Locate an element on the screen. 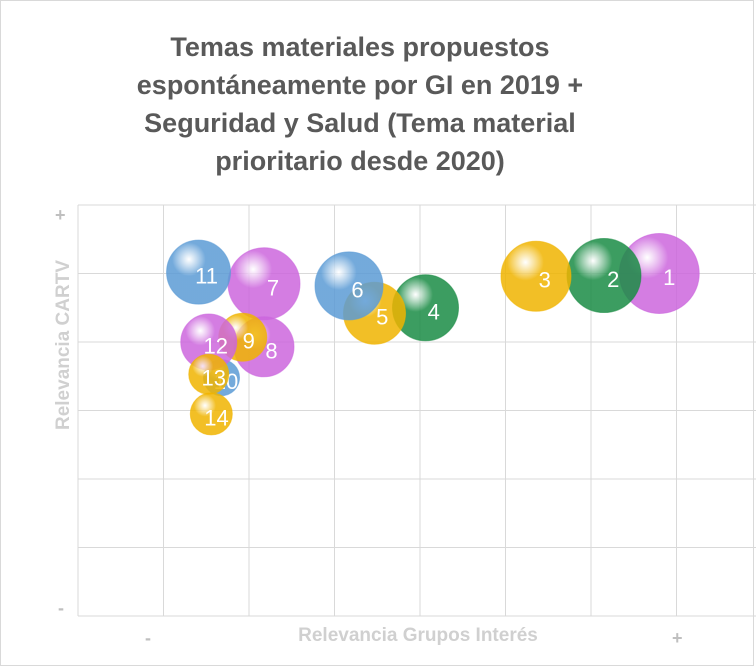  bubble-6: 6 is located at coordinates (349, 286).